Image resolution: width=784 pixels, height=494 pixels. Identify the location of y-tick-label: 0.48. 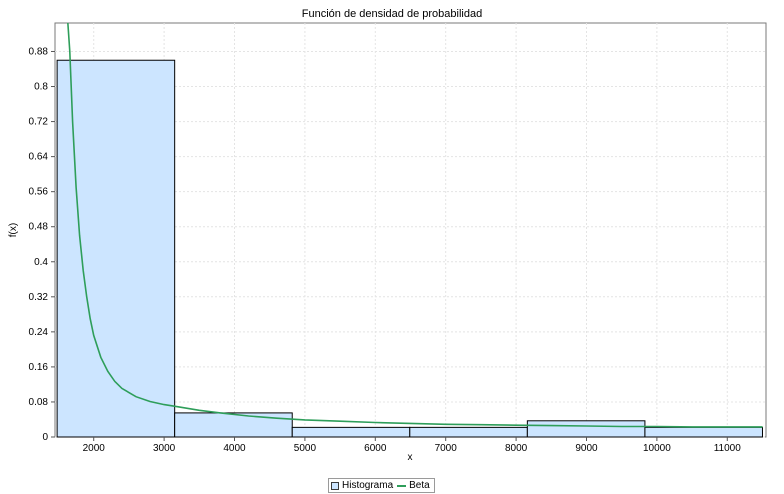
(39, 227).